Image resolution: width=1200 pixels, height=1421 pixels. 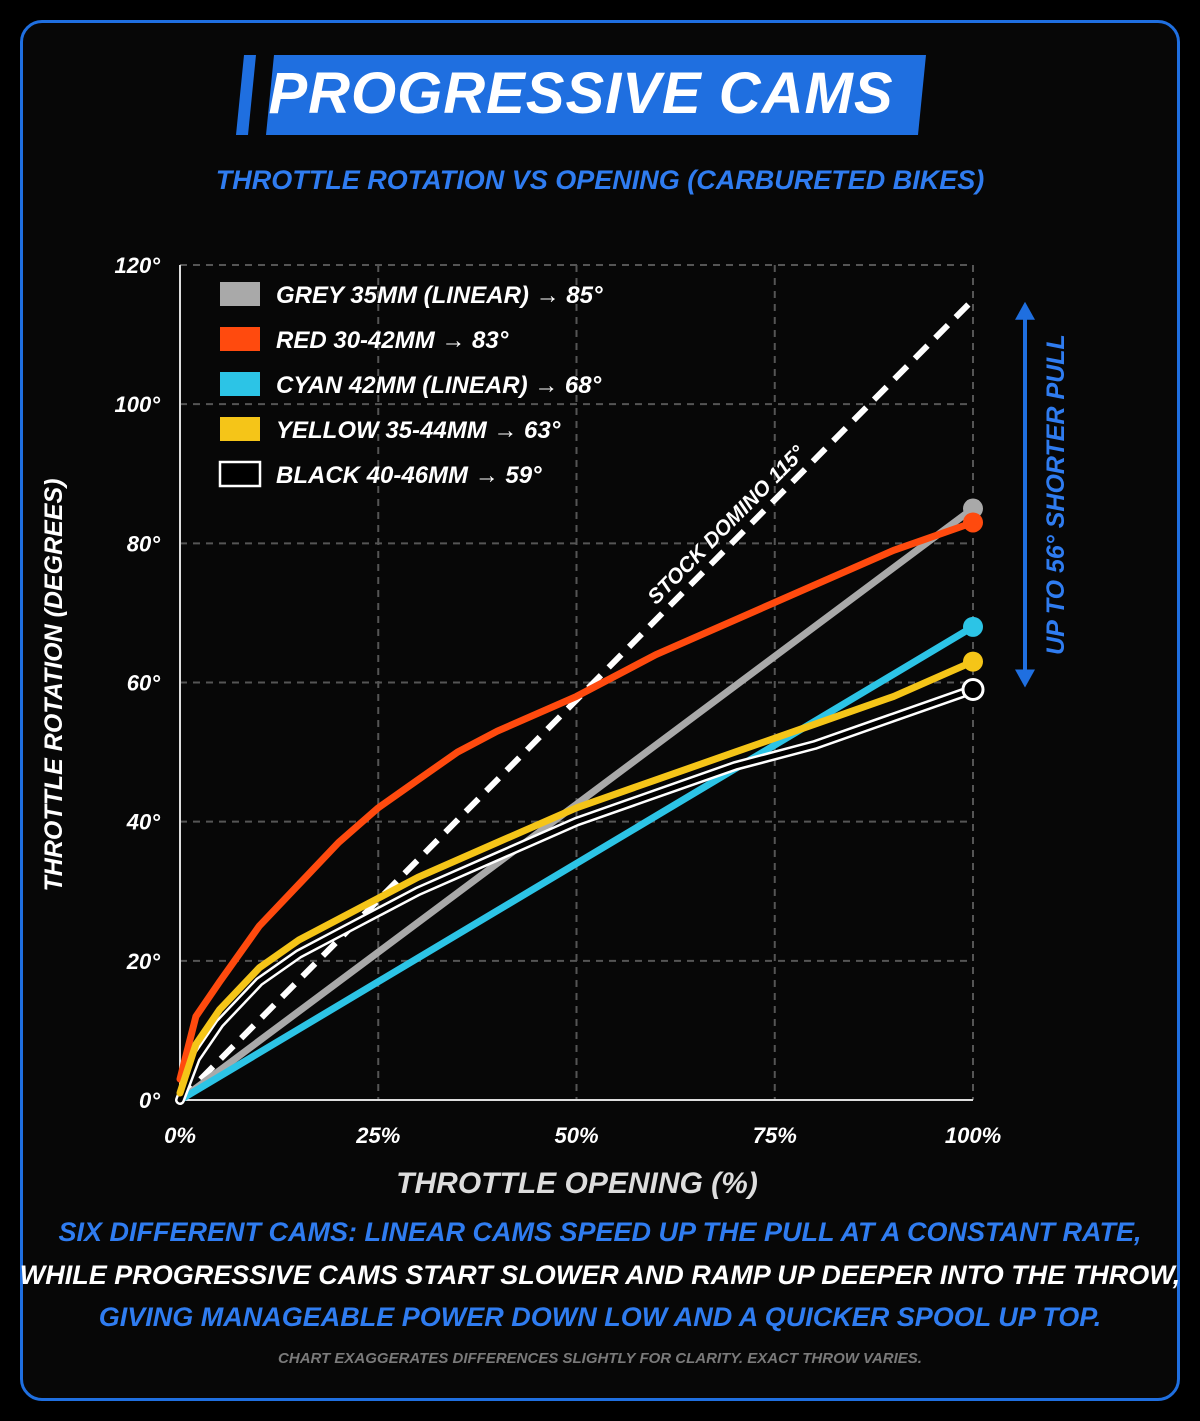 I want to click on annotation-arrow-head-top, so click(x=1025, y=310).